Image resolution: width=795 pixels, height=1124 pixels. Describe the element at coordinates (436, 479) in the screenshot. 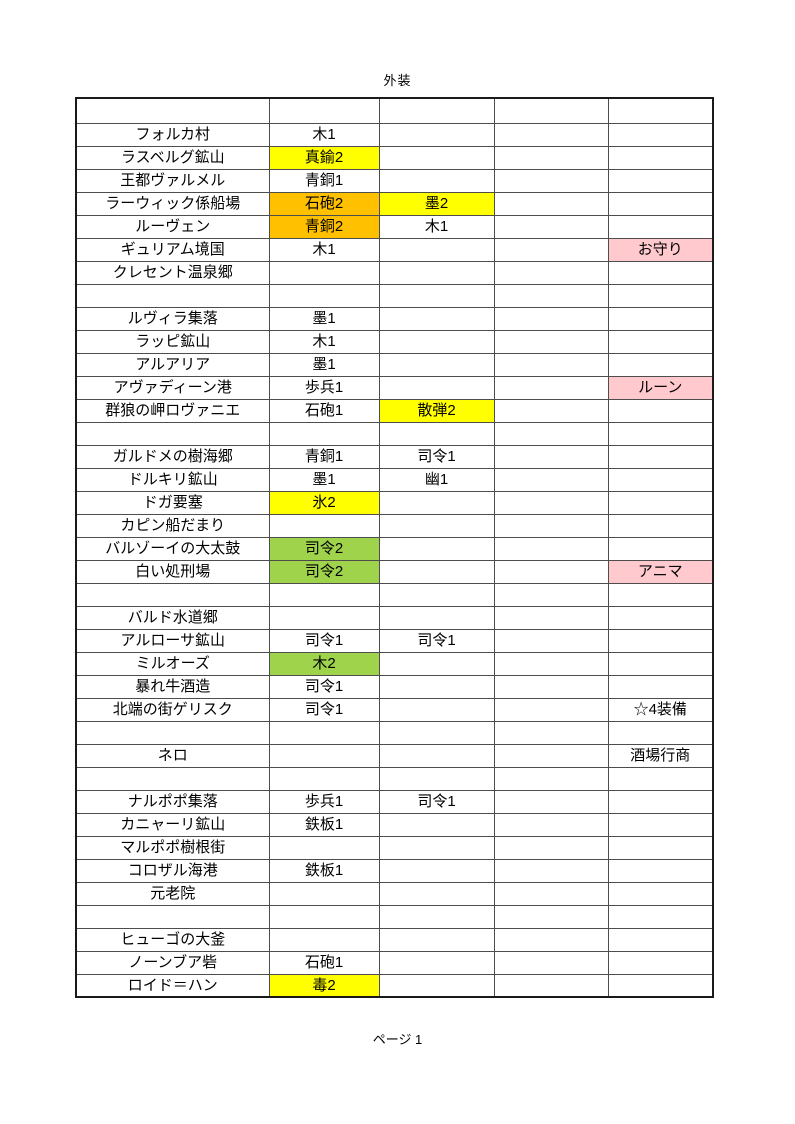

I see `cell-item2: 幽1` at that location.